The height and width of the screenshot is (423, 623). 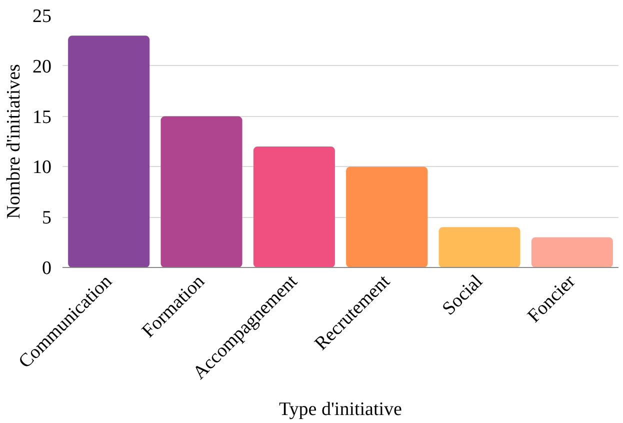 What do you see at coordinates (14, 141) in the screenshot?
I see `y-axis-title: Nombre d'initiatives` at bounding box center [14, 141].